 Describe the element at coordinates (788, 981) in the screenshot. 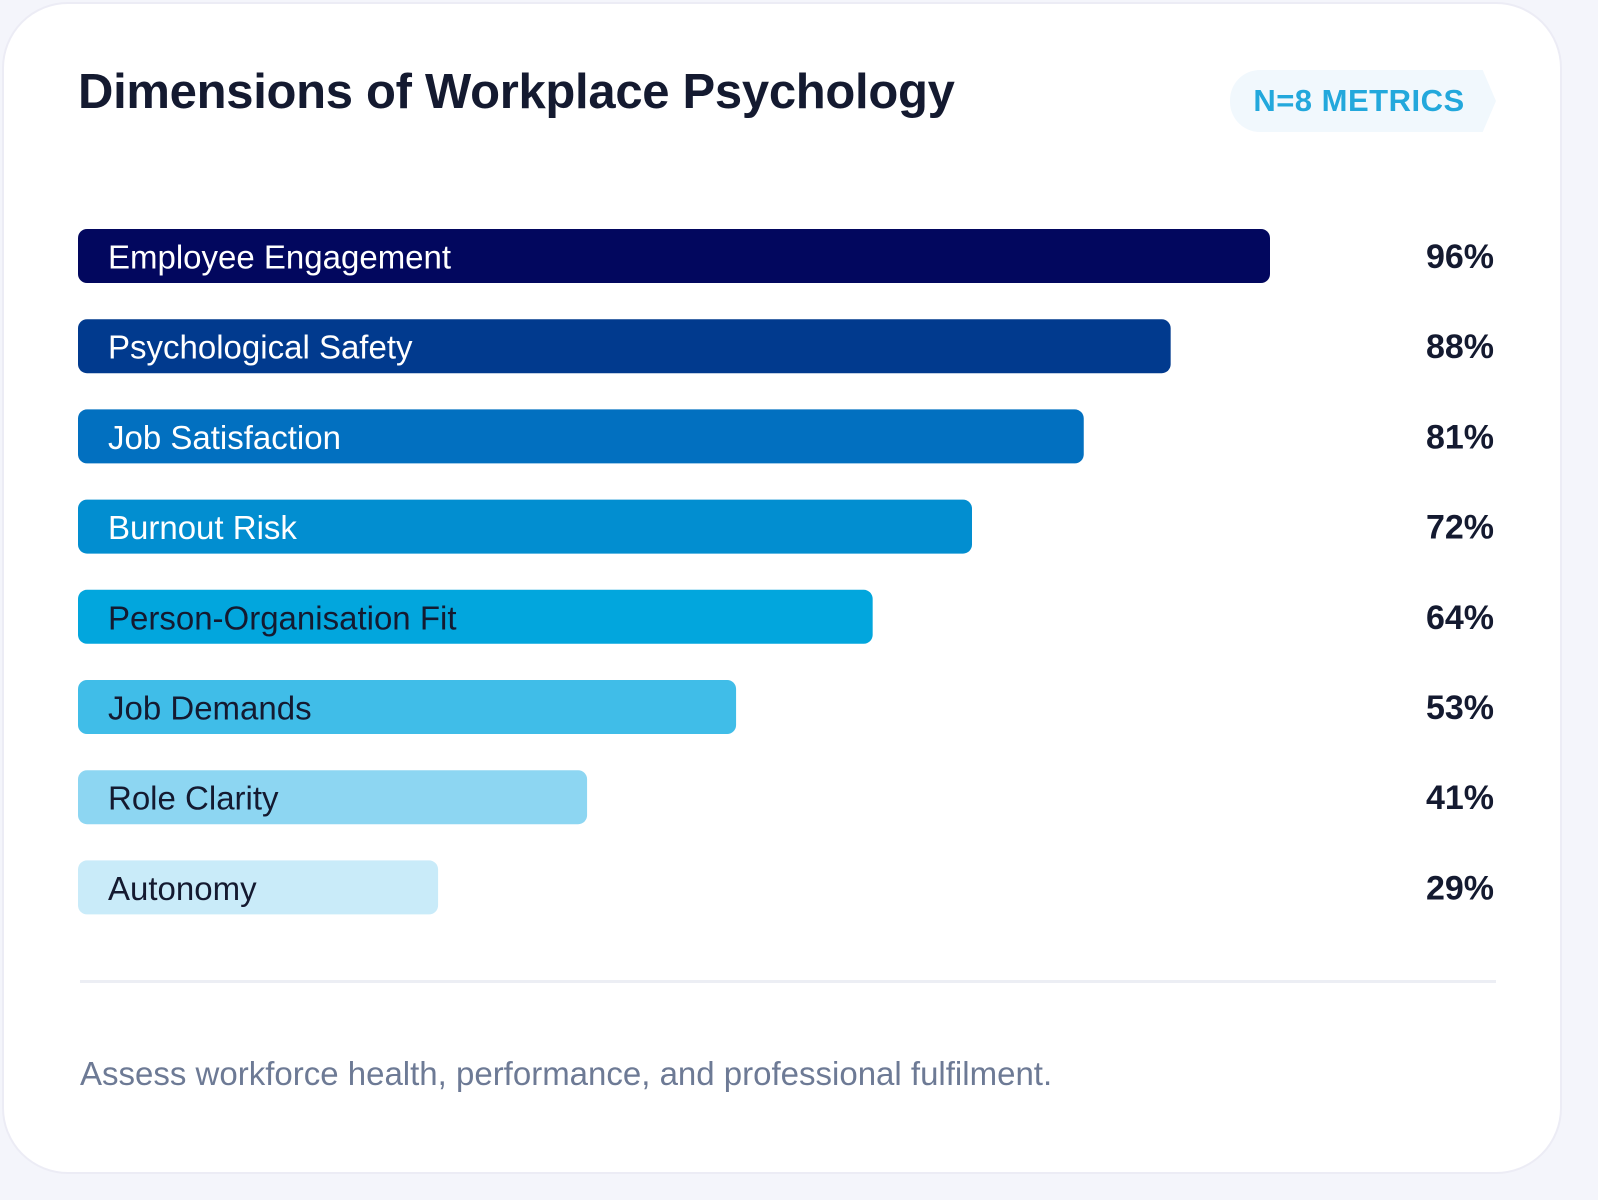

I see `divider` at that location.